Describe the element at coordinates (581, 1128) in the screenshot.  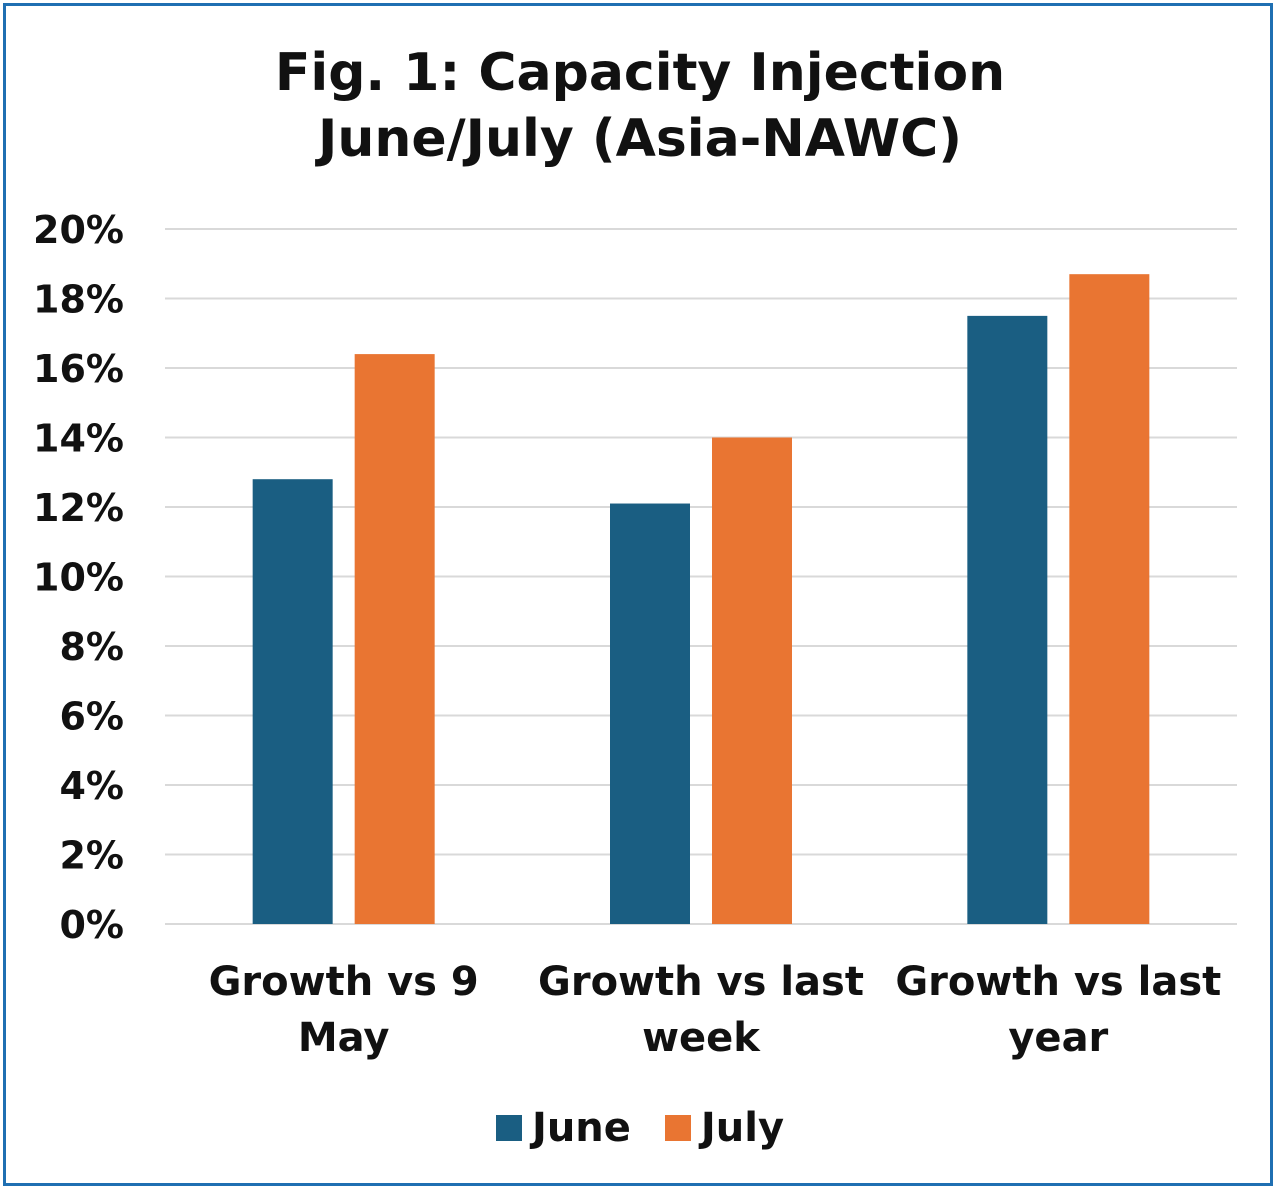
I see `legend-label-june: June` at that location.